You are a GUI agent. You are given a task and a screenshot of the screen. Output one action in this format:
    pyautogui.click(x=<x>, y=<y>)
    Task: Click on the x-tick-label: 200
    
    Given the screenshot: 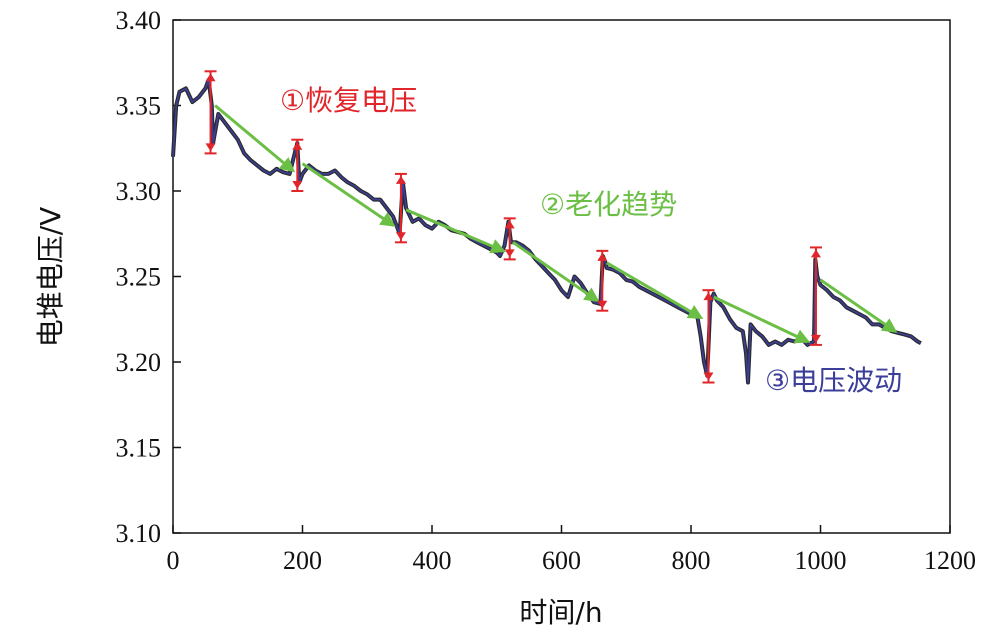 What is the action you would take?
    pyautogui.click(x=302, y=560)
    